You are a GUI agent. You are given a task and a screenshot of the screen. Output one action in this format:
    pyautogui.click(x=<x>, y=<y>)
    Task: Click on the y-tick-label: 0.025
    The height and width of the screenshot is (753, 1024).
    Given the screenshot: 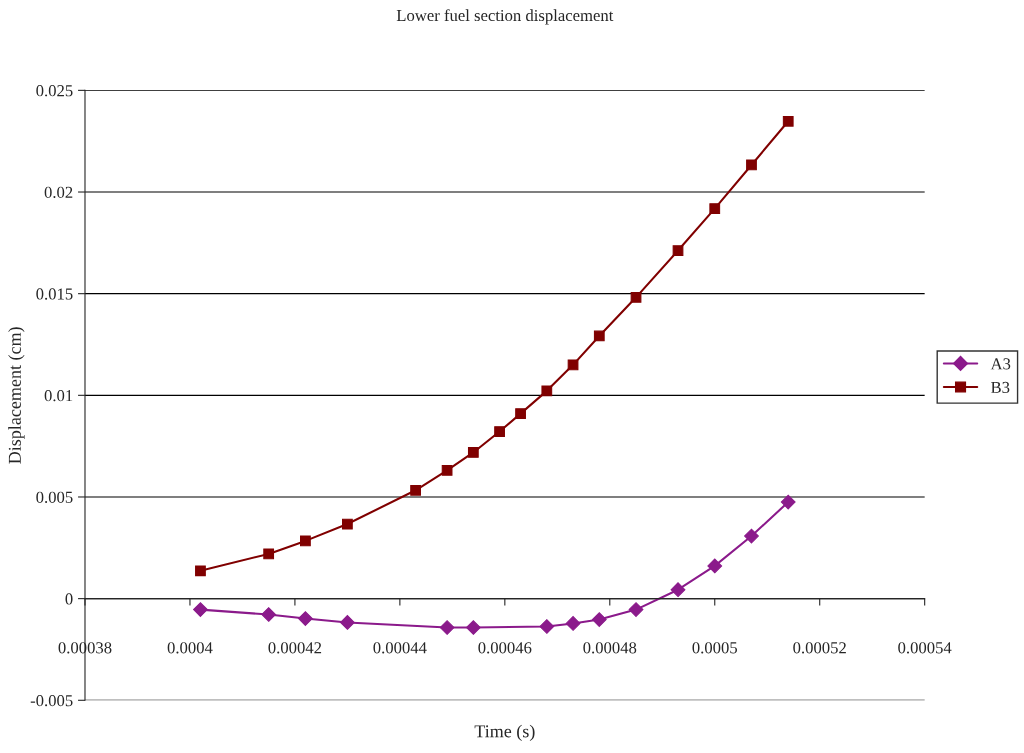 What is the action you would take?
    pyautogui.click(x=54, y=91)
    